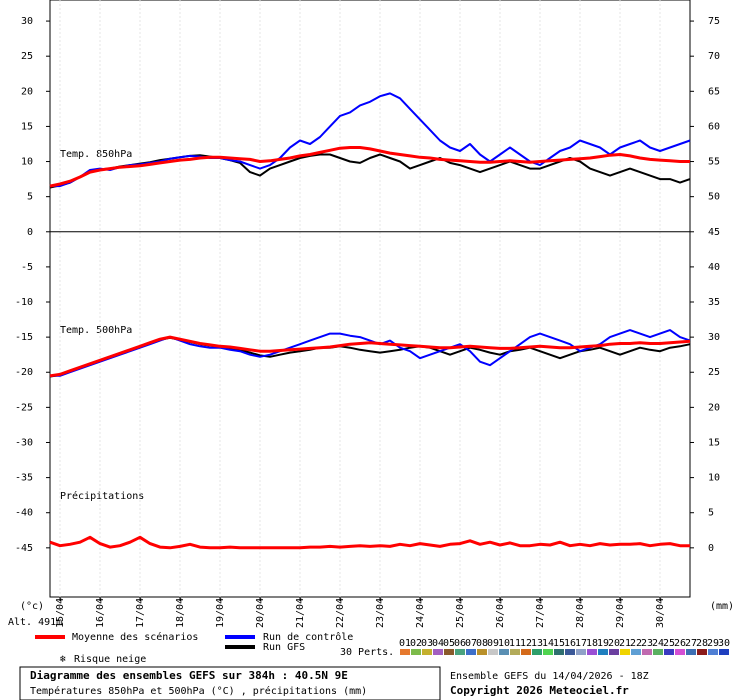  I want to click on pert-label: 07, so click(471, 643).